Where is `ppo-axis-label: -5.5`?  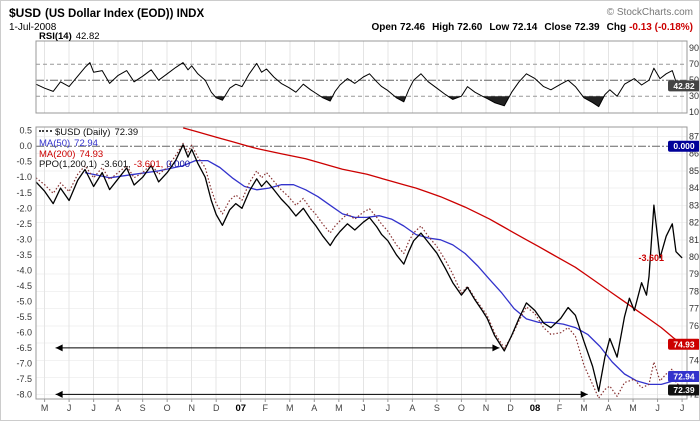
ppo-axis-label: -5.5 is located at coordinates (24, 317).